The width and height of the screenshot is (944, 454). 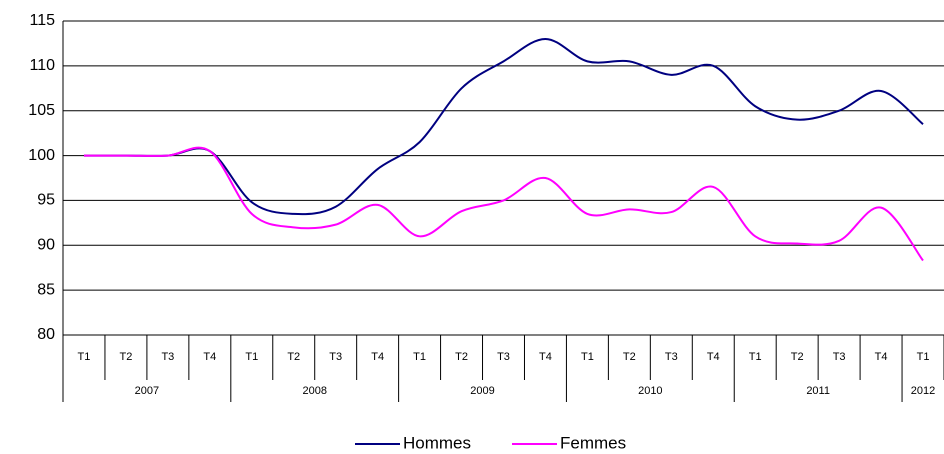 I want to click on y-tick-label: 80, so click(x=46, y=334).